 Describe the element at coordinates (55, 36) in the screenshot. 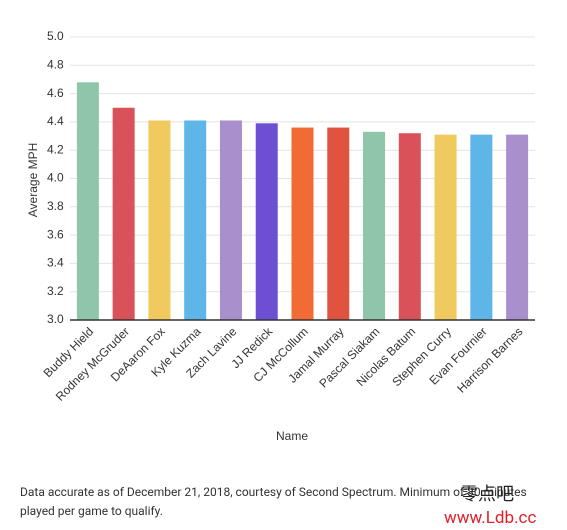

I see `y-tick-label: 5.0` at that location.